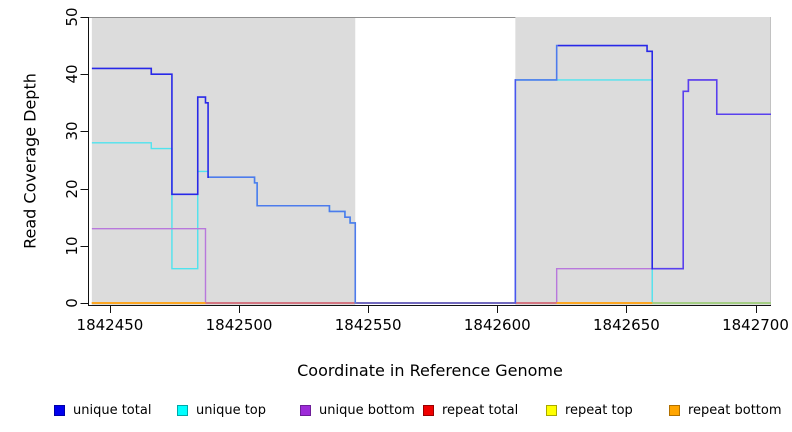 The height and width of the screenshot is (432, 792). I want to click on x-tick-label: 1842550, so click(368, 325).